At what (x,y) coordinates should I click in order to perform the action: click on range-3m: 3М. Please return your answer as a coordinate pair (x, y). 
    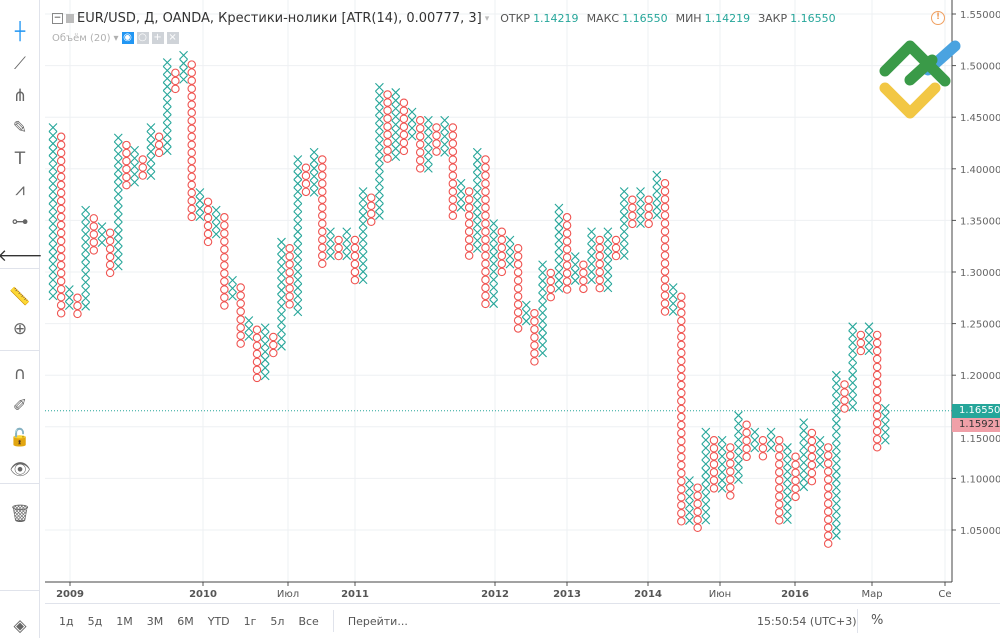
    Looking at the image, I should click on (155, 621).